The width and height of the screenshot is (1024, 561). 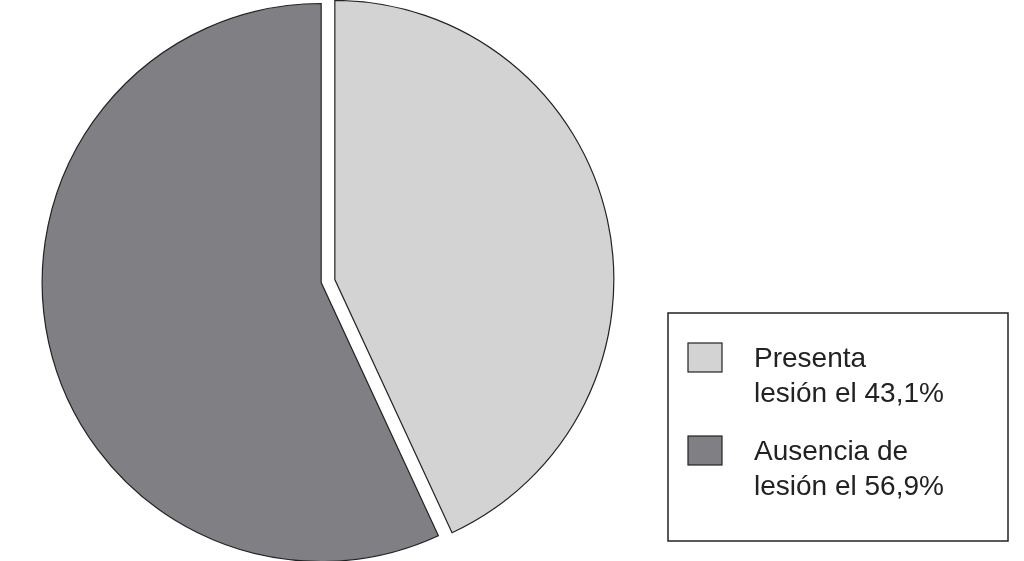 I want to click on legend-label: Presenta lesión el 43,1%, so click(x=849, y=375).